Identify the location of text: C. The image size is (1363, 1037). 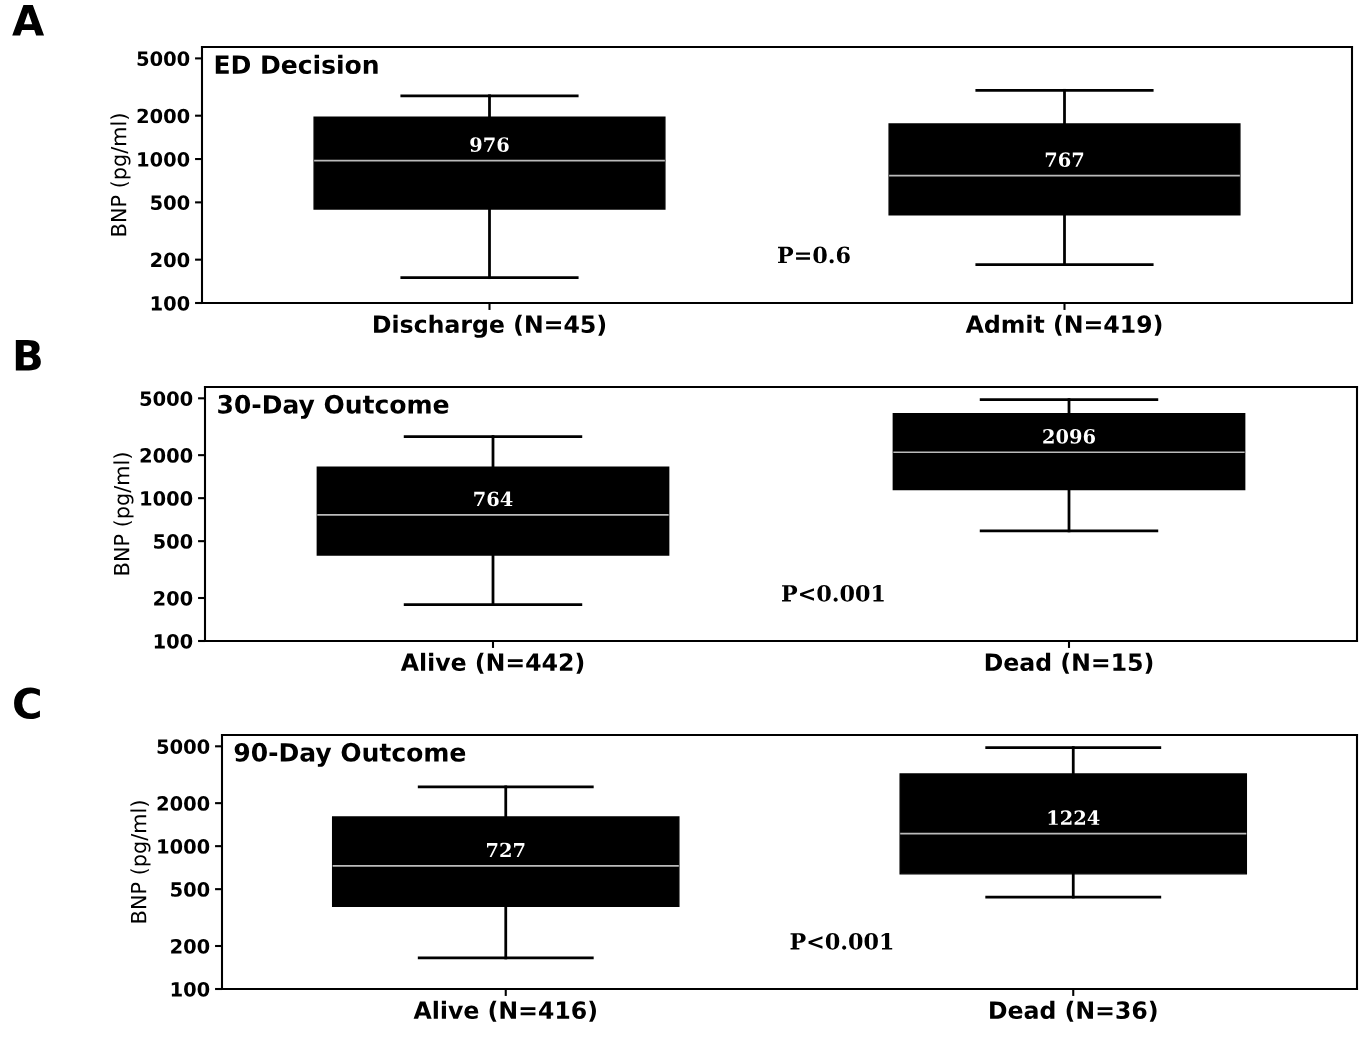
(27, 703).